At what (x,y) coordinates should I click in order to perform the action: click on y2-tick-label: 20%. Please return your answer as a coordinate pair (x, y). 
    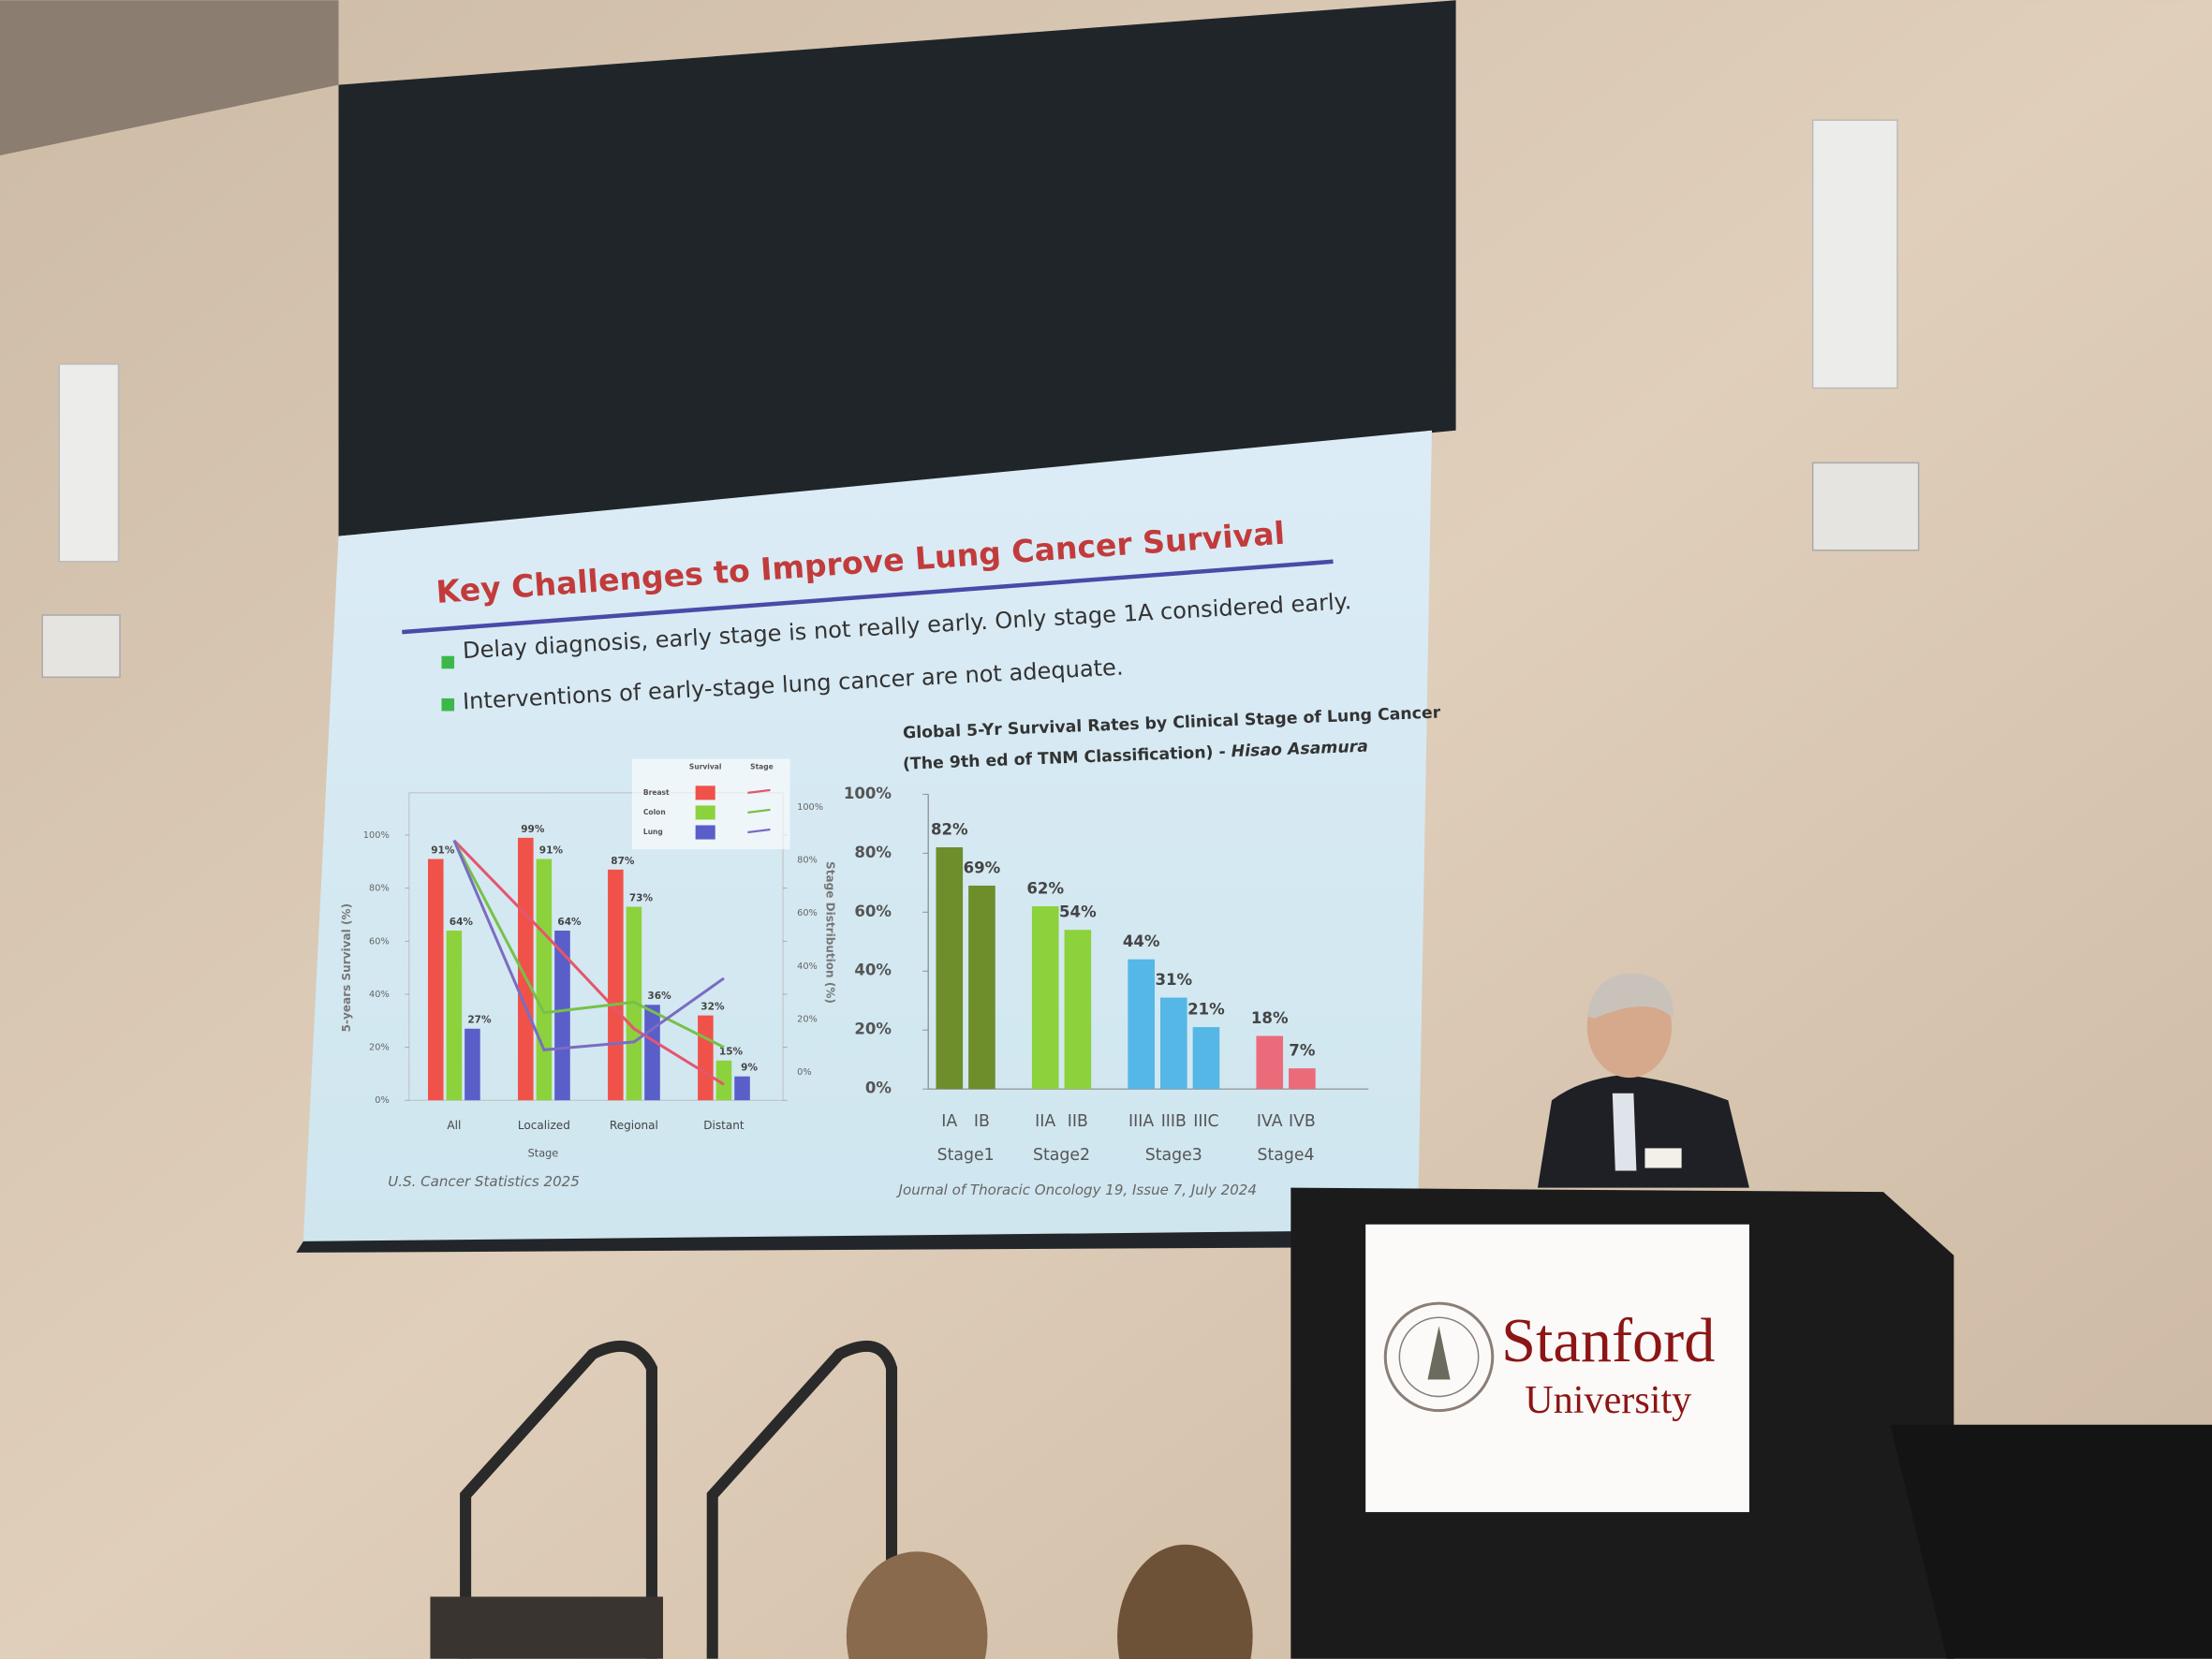
    Looking at the image, I should click on (808, 1019).